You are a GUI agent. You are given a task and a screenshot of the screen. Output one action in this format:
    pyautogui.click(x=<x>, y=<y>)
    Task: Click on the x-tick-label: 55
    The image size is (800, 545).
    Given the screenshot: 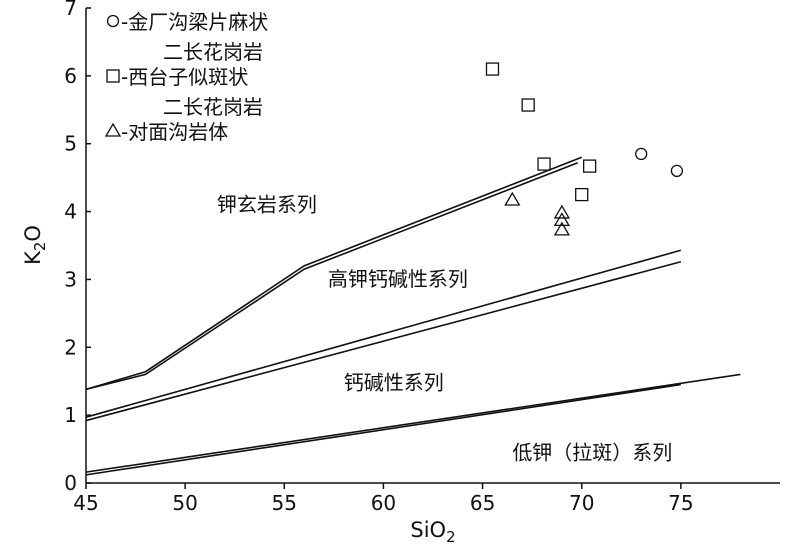 What is the action you would take?
    pyautogui.click(x=284, y=503)
    